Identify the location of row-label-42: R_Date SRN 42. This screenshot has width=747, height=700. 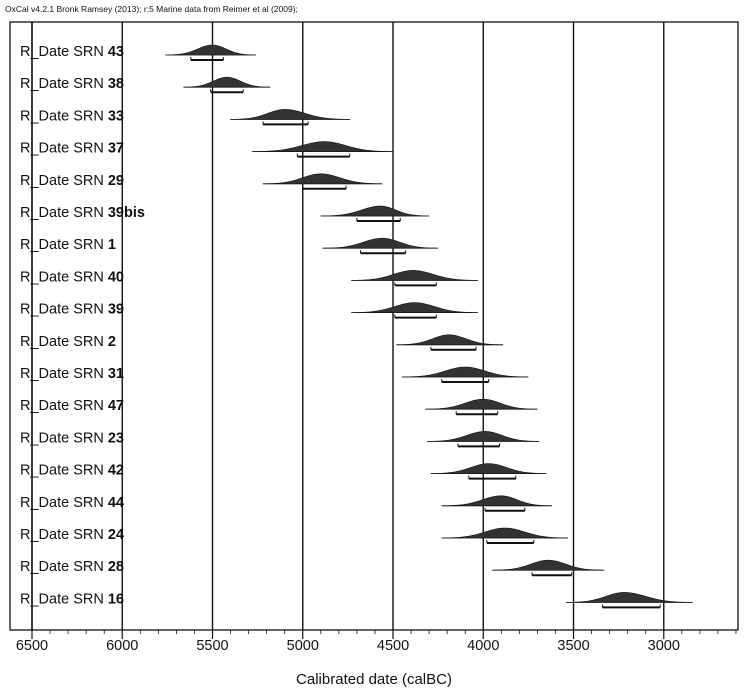
(72, 471).